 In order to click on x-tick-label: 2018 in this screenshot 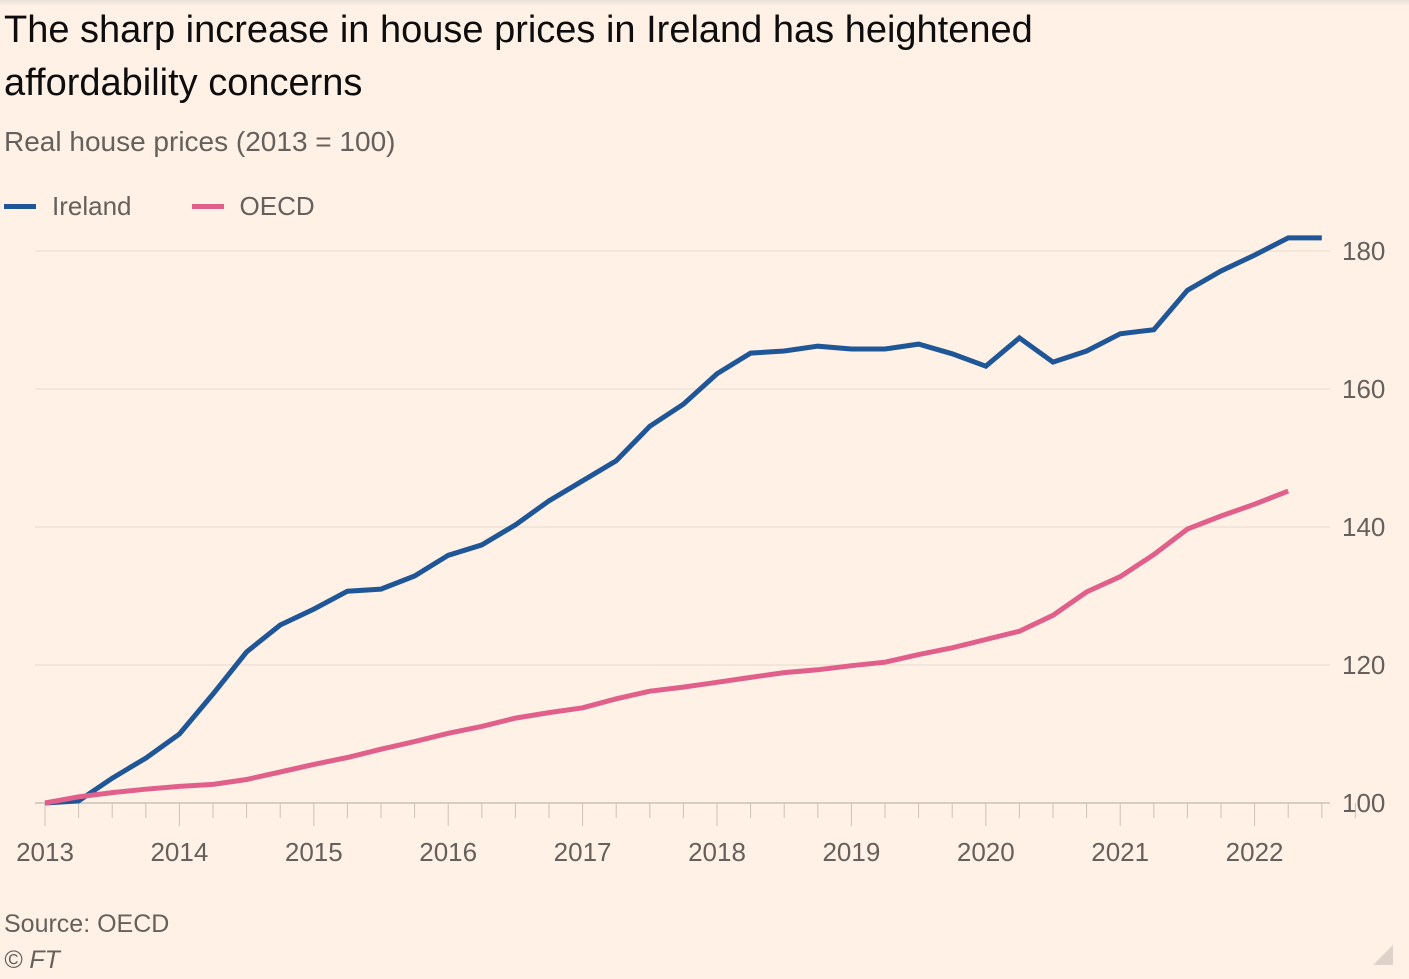, I will do `click(717, 852)`.